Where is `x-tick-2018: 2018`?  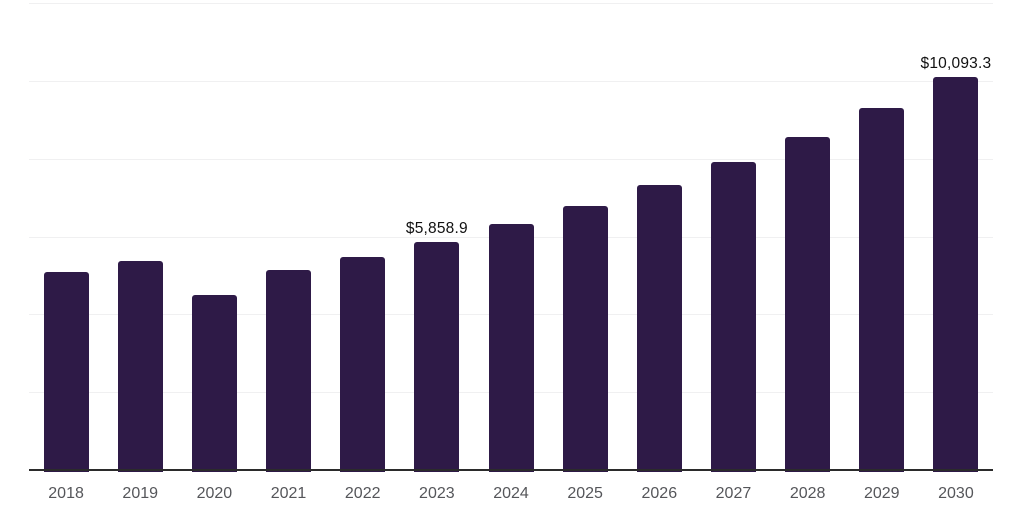
x-tick-2018: 2018 is located at coordinates (66, 493).